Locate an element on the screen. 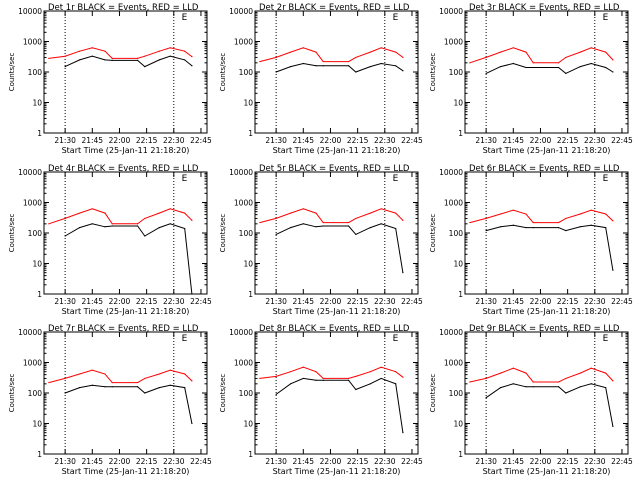  y-tick-label: 1 is located at coordinates (460, 294).